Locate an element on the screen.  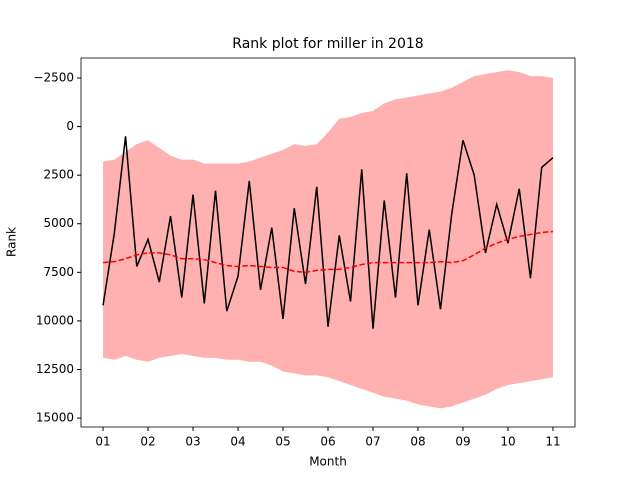
y-tick-label: −2500 is located at coordinates (53, 78).